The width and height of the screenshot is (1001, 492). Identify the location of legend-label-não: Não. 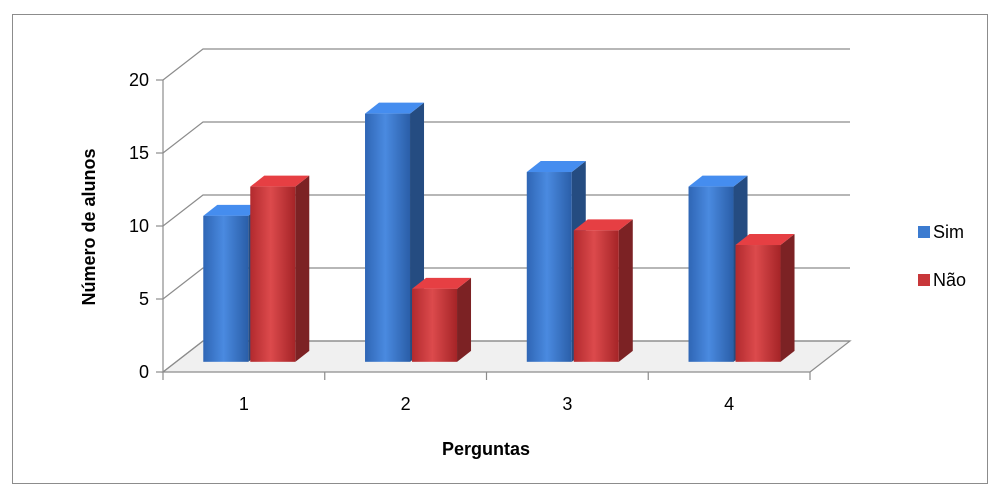
(949, 280).